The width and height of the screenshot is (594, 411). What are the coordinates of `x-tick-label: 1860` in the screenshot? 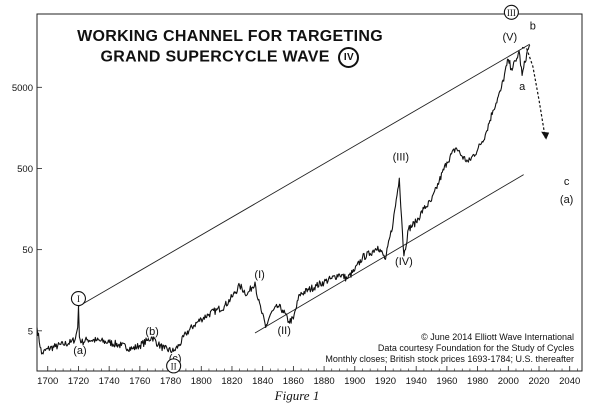 It's located at (293, 381).